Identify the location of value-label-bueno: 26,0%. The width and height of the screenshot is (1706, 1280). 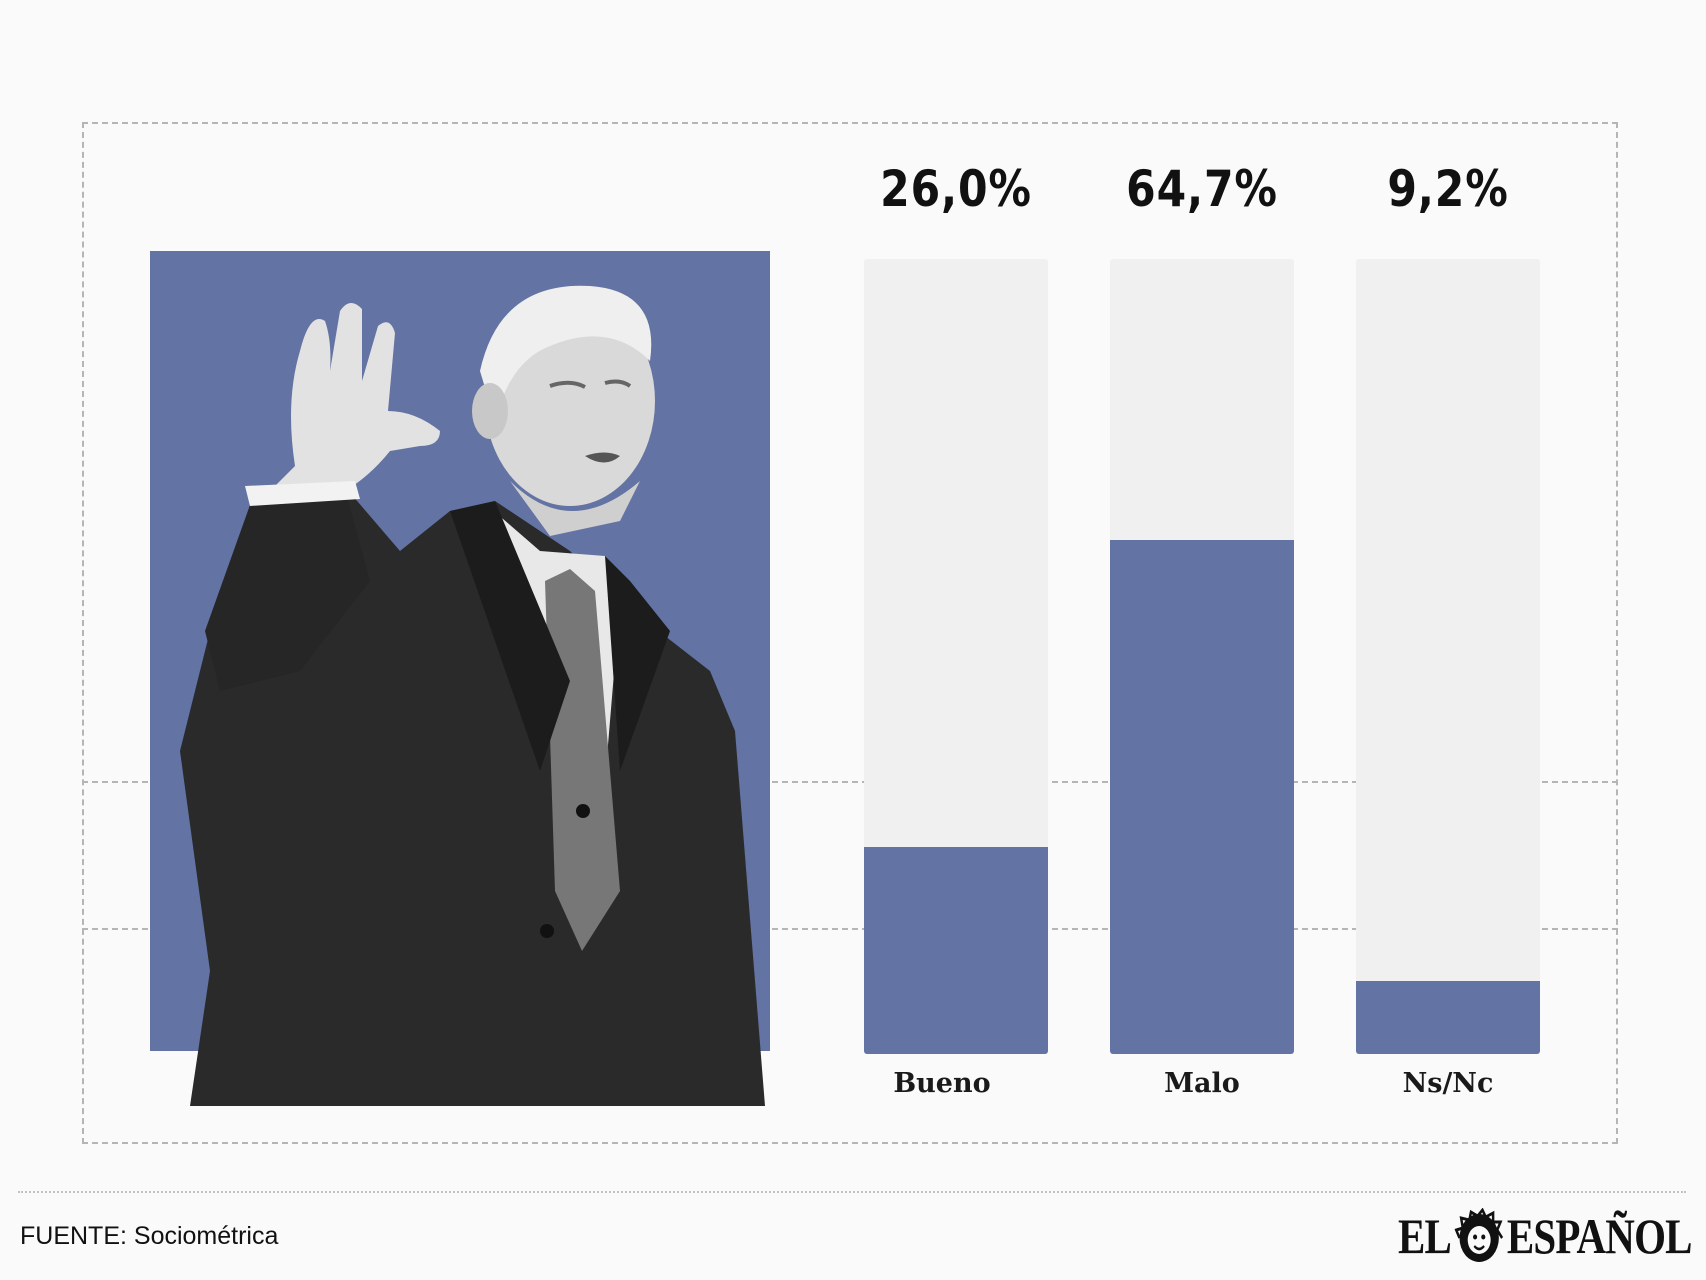
(956, 189).